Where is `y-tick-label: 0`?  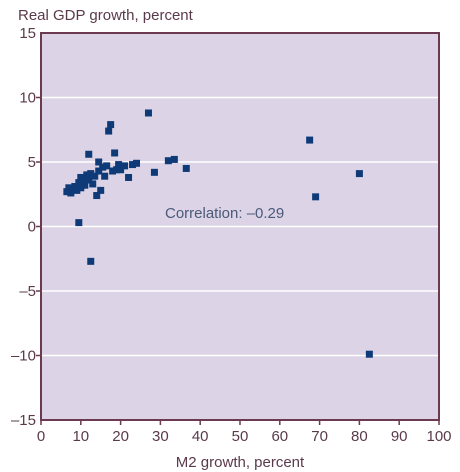
y-tick-label: 0 is located at coordinates (32, 227).